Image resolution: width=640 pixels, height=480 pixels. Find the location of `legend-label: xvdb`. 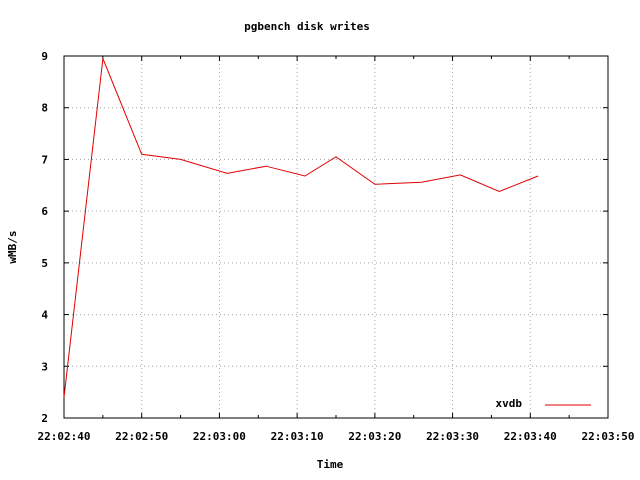

legend-label: xvdb is located at coordinates (509, 403).